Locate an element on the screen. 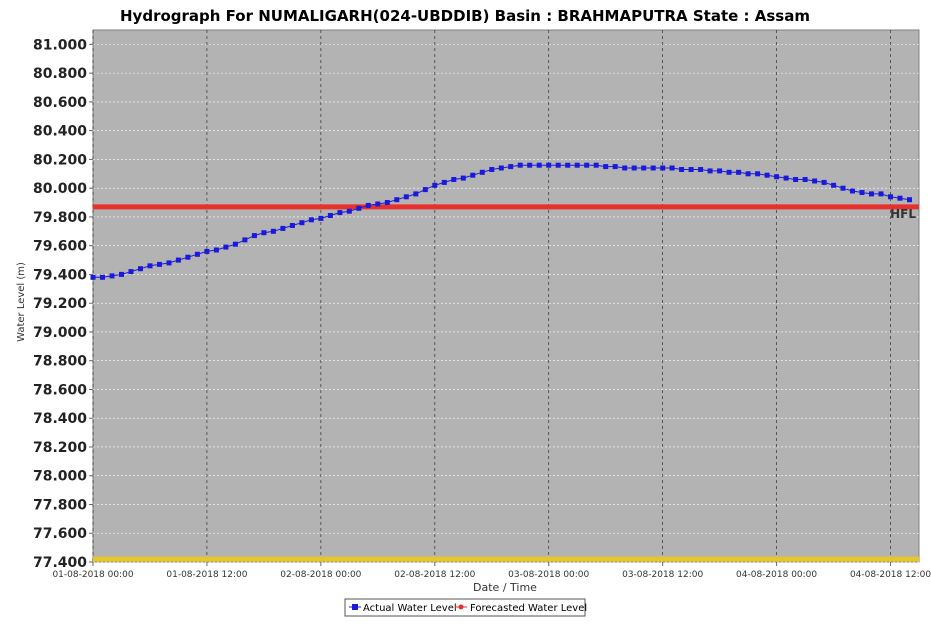 This screenshot has height=624, width=931. y-tick-label: 80.400 is located at coordinates (60, 132).